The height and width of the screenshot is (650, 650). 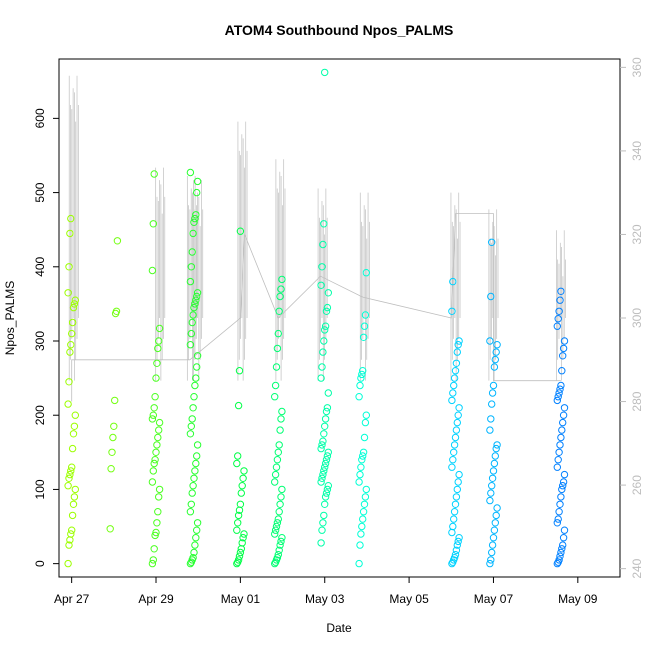 I want to click on y-tick-label: 200, so click(x=40, y=415).